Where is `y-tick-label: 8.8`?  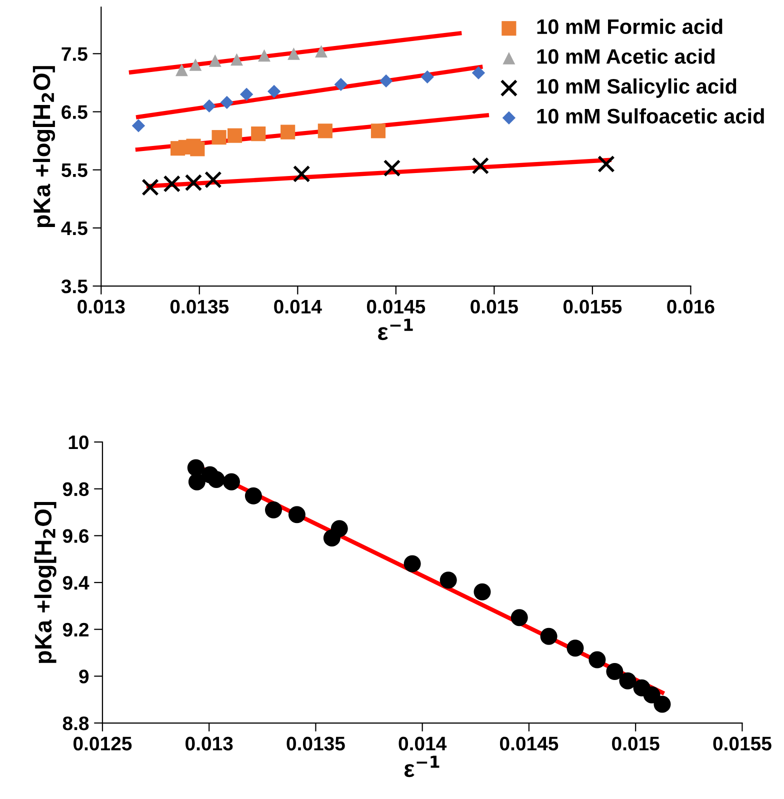
y-tick-label: 8.8 is located at coordinates (75, 723).